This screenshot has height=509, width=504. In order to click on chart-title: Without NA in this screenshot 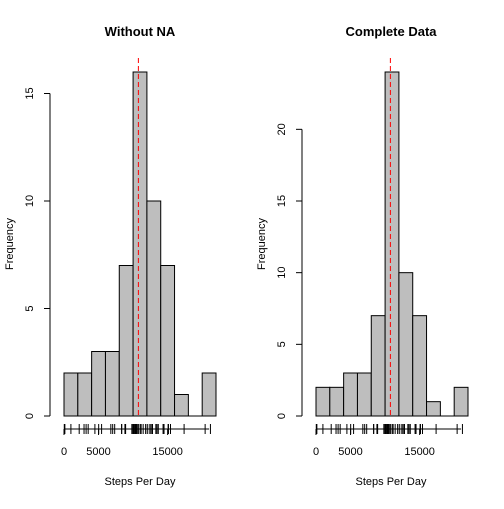, I will do `click(140, 31)`.